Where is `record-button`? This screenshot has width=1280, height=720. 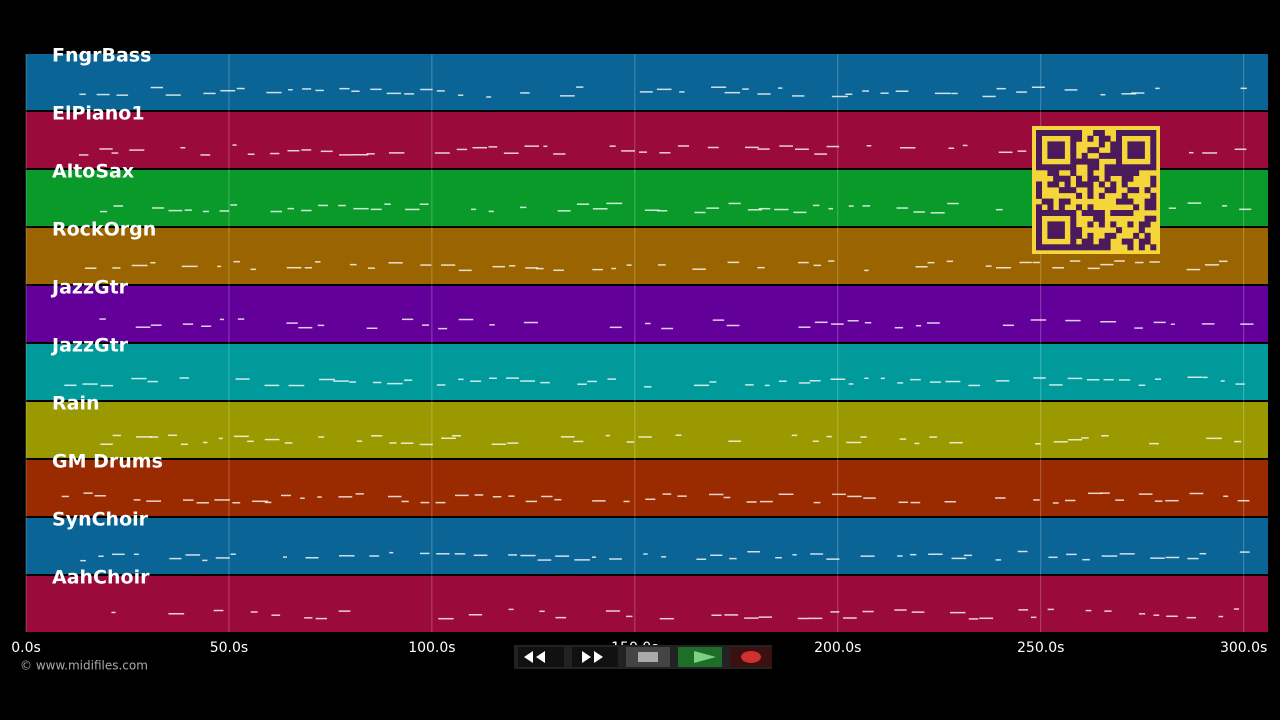
record-button is located at coordinates (751, 657).